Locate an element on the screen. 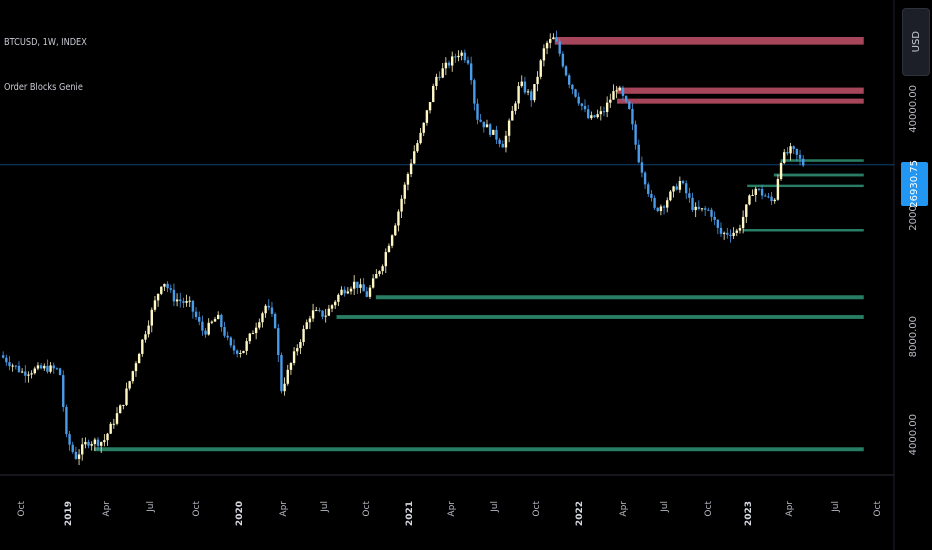  currency-button: USD is located at coordinates (916, 42).